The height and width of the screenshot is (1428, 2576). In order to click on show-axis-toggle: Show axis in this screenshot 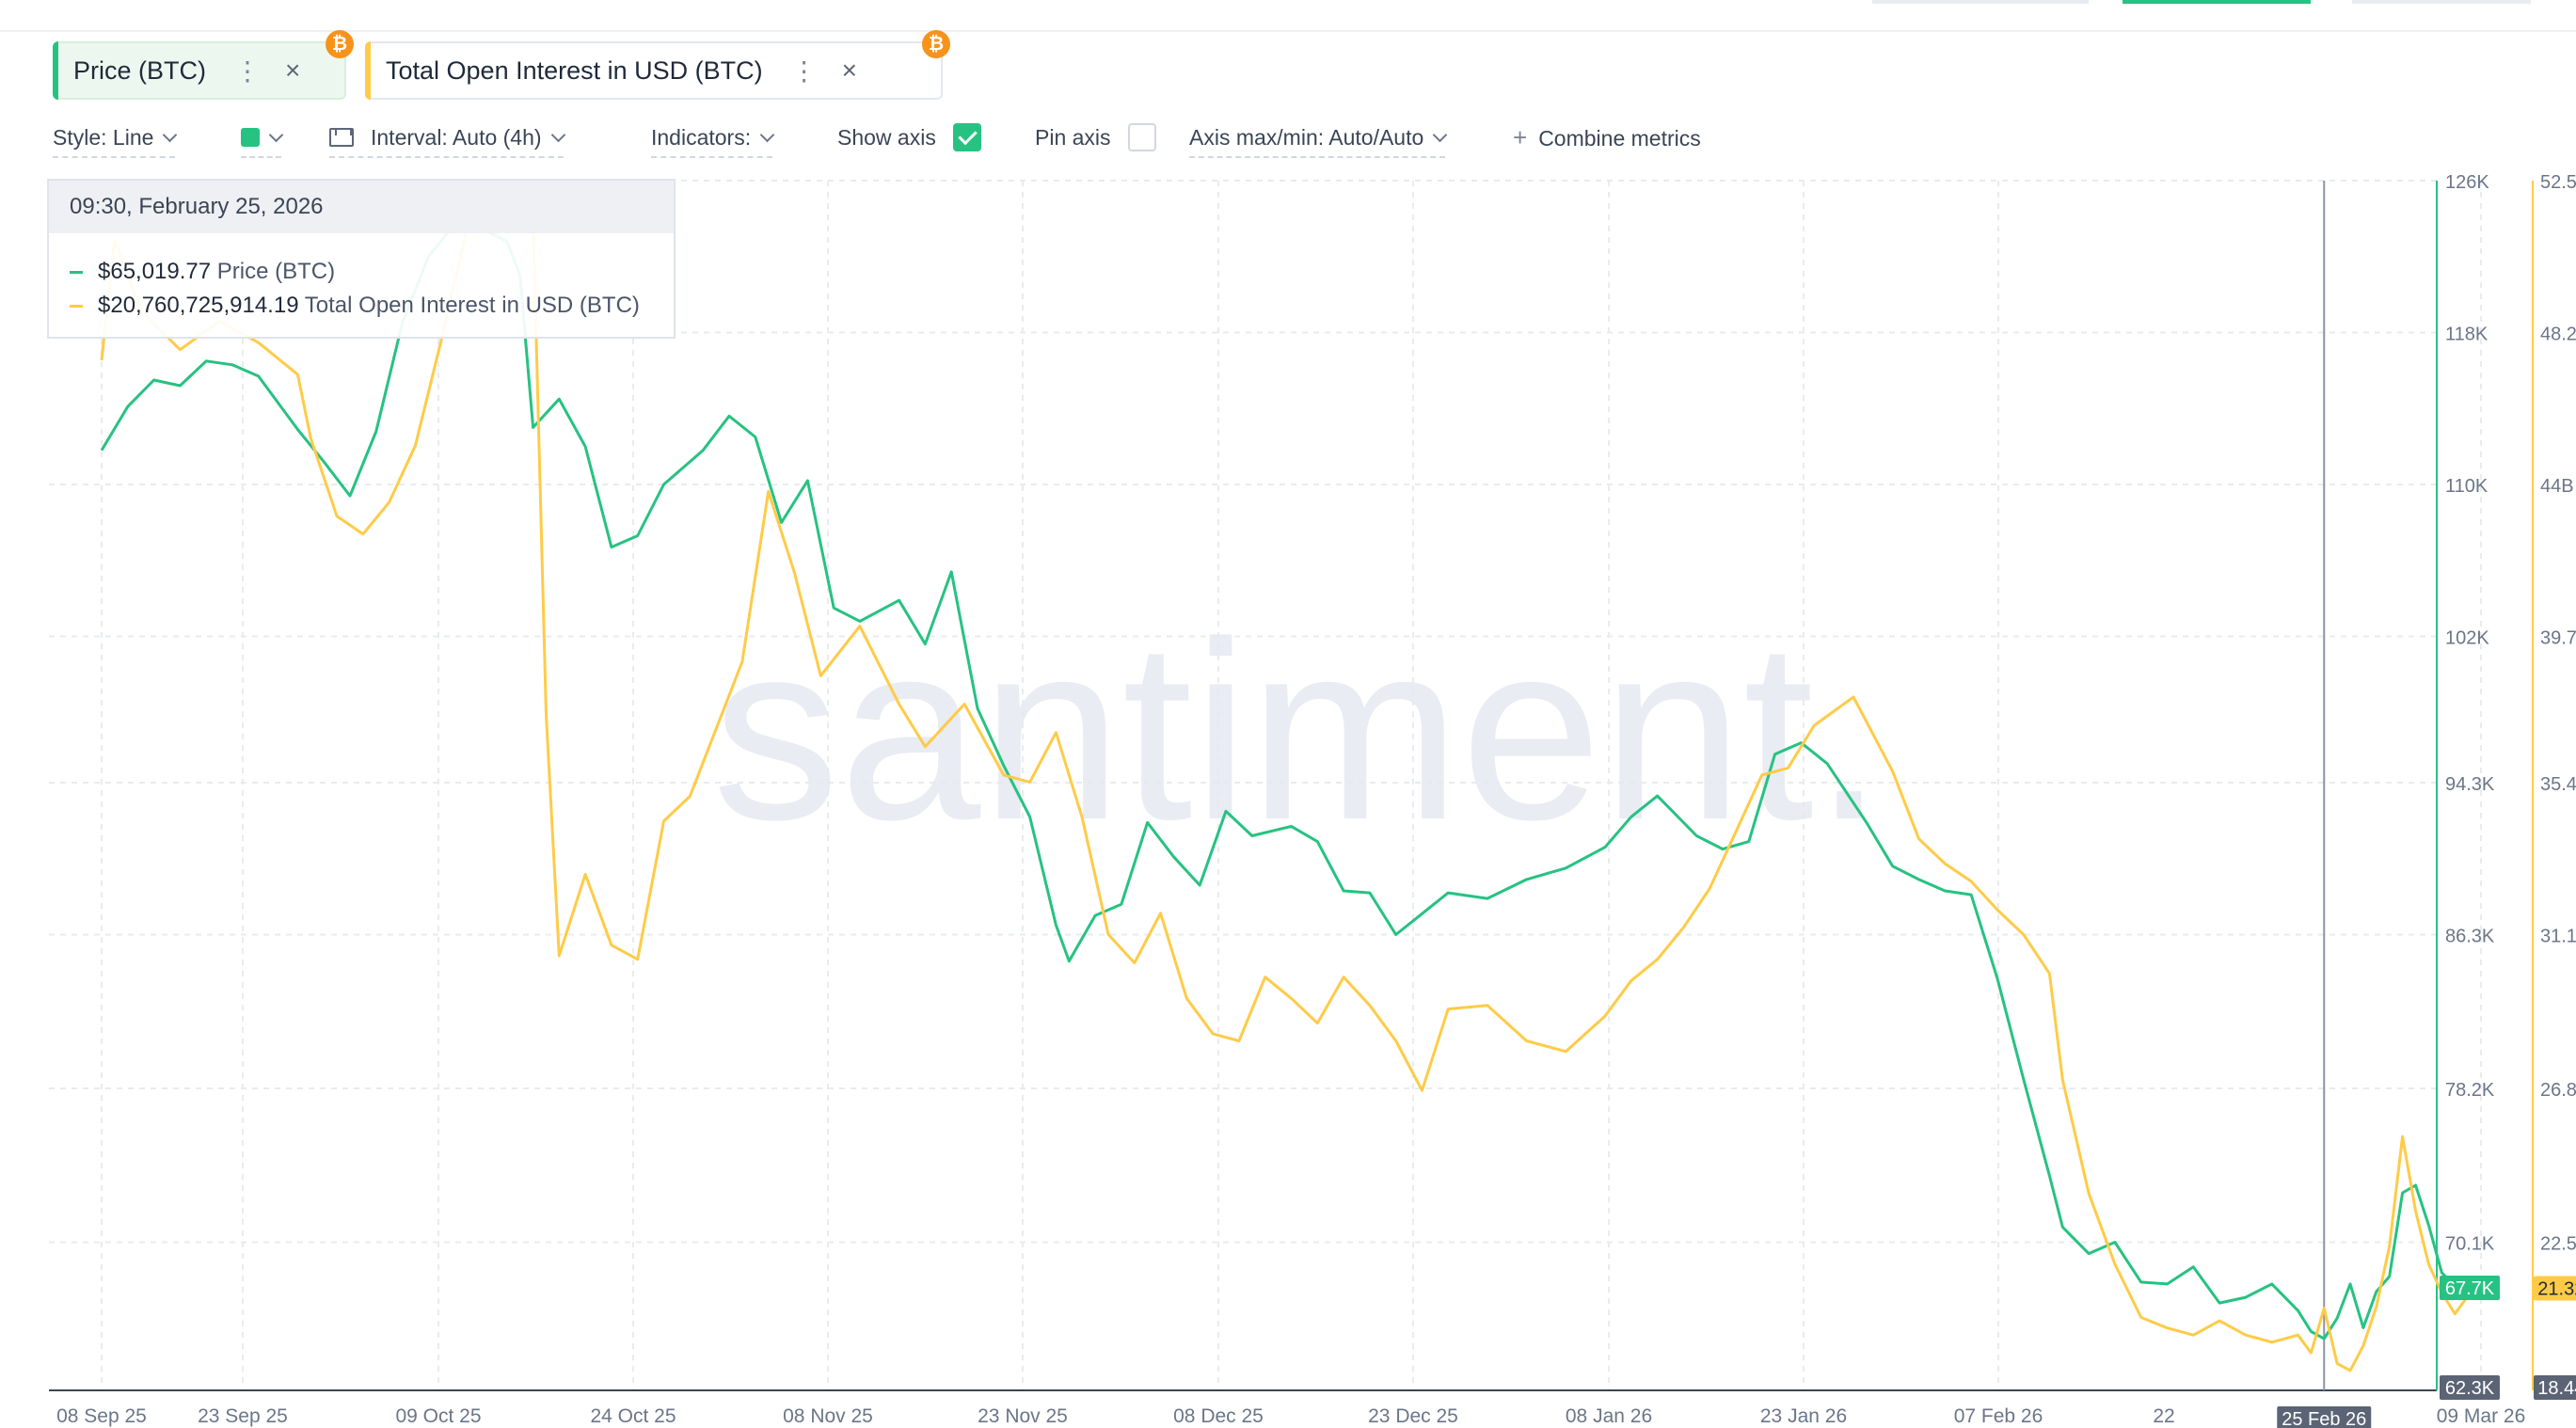, I will do `click(909, 138)`.